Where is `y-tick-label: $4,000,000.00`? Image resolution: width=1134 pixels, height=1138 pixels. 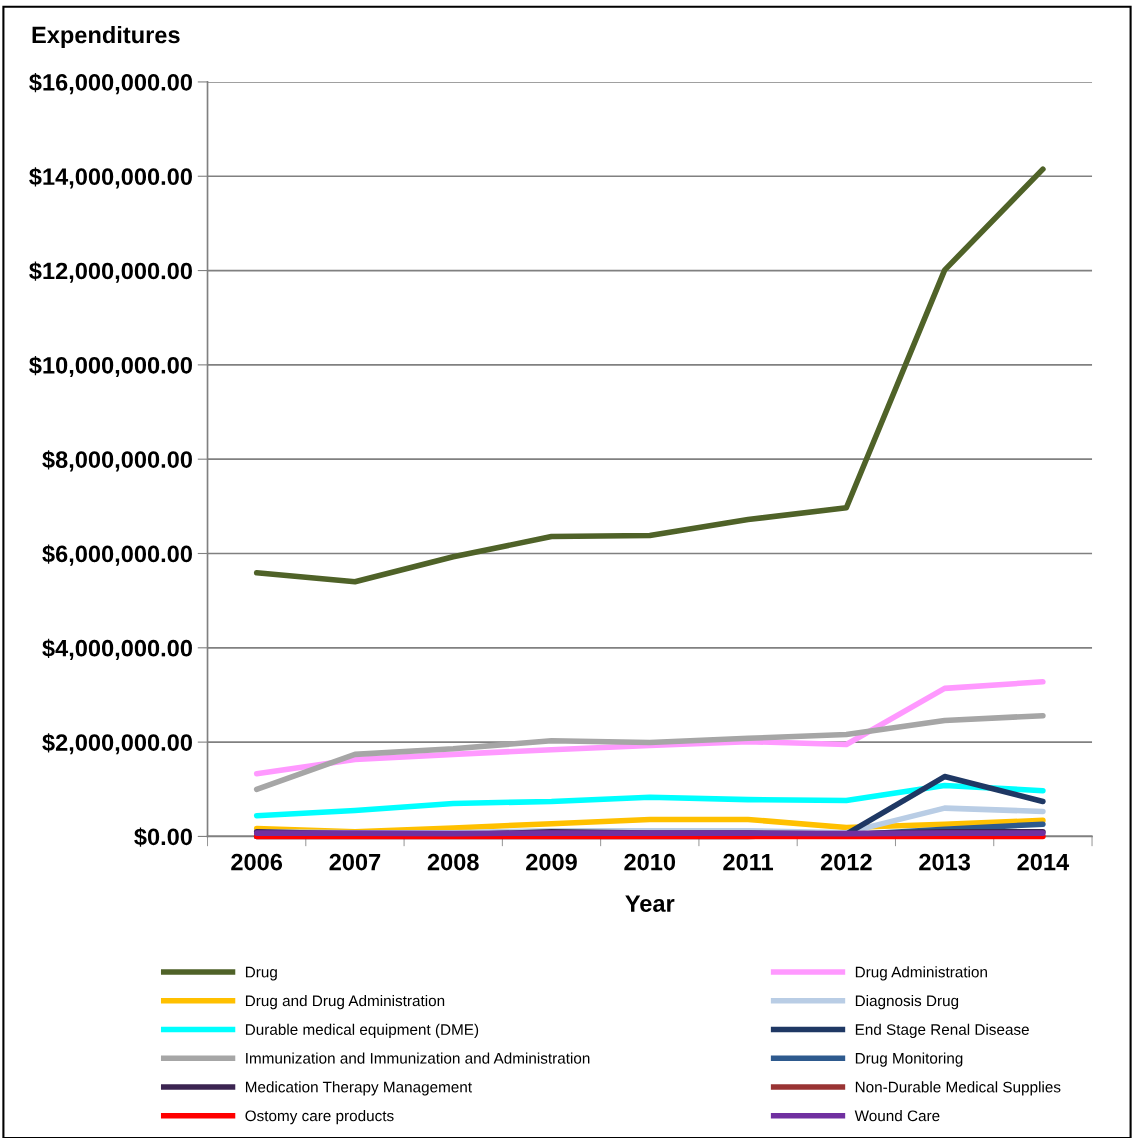 y-tick-label: $4,000,000.00 is located at coordinates (117, 649).